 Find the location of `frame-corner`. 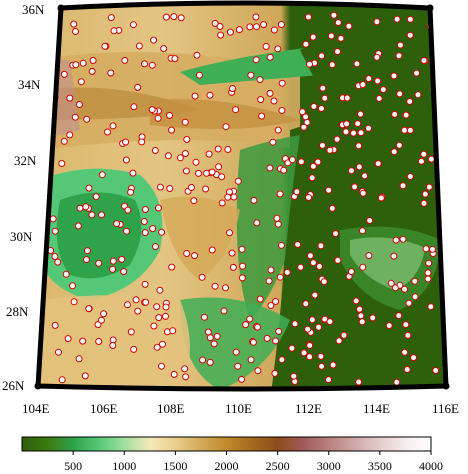

frame-corner is located at coordinates (61, 8).